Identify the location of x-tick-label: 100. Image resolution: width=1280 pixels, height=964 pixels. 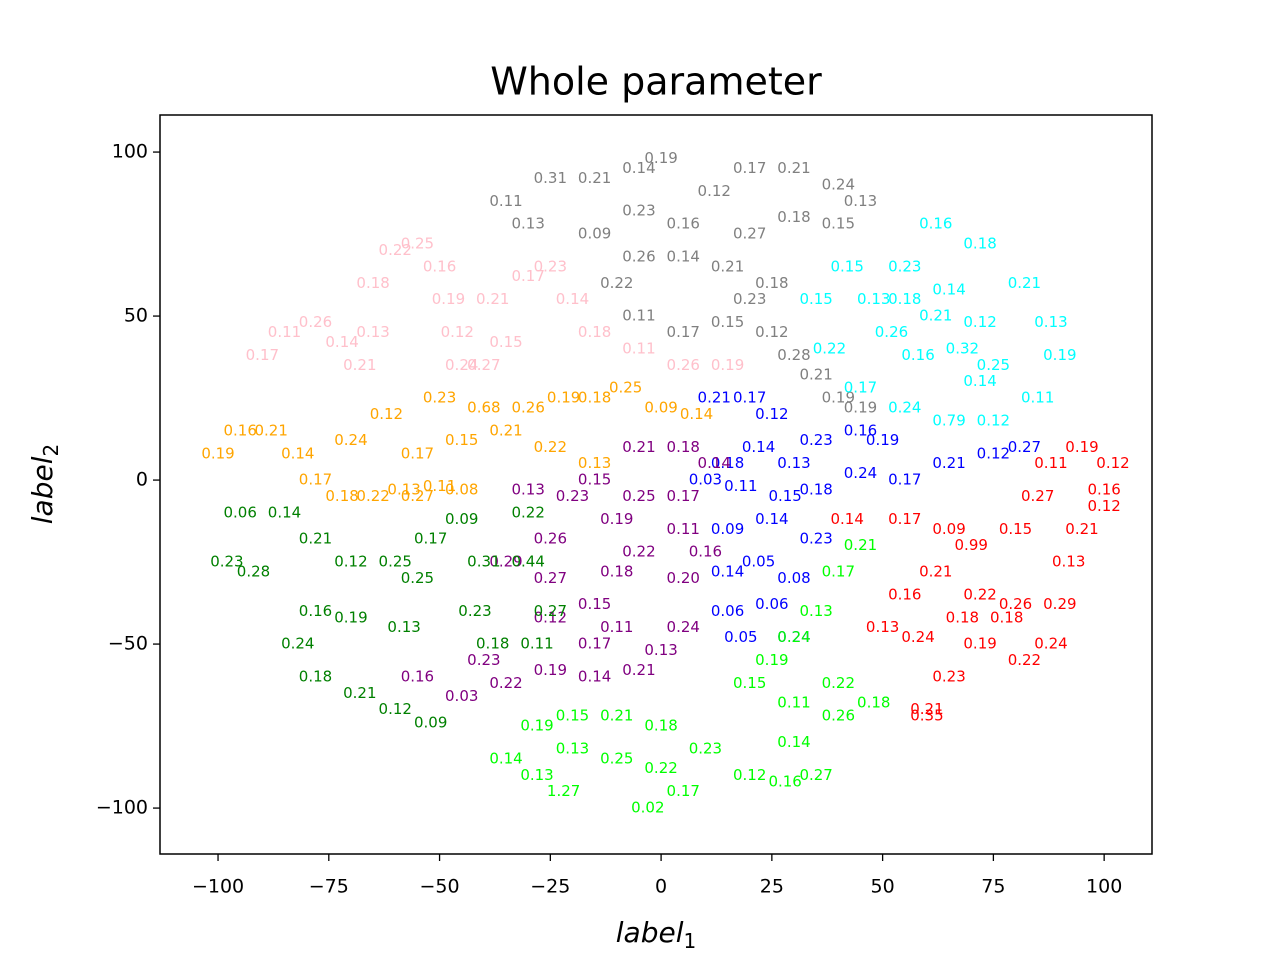
(1104, 887).